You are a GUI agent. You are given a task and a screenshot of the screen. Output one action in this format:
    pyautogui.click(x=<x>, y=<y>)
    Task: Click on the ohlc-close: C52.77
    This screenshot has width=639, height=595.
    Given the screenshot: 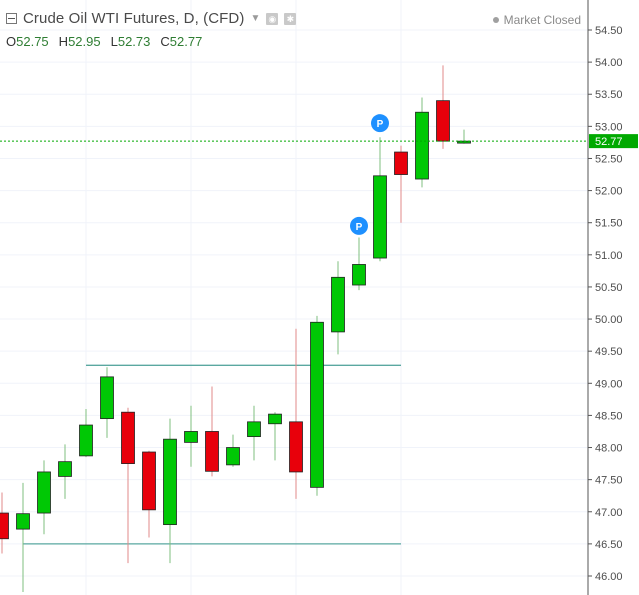 What is the action you would take?
    pyautogui.click(x=181, y=41)
    